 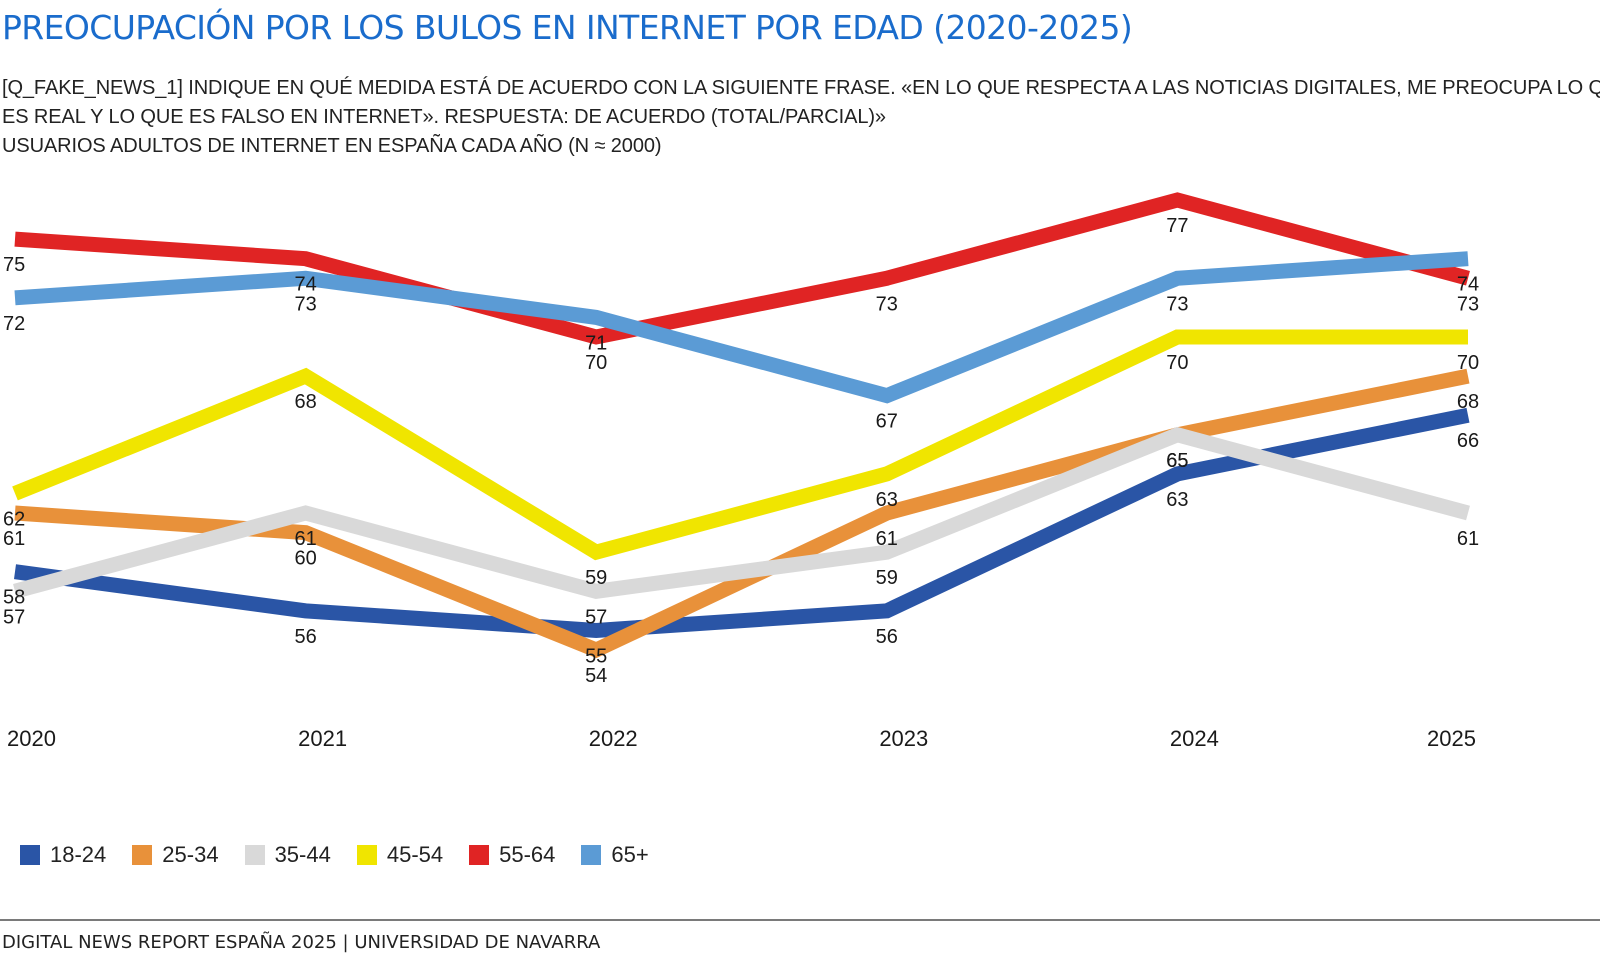 I want to click on data-label-65plus-2021: 73, so click(x=305, y=304).